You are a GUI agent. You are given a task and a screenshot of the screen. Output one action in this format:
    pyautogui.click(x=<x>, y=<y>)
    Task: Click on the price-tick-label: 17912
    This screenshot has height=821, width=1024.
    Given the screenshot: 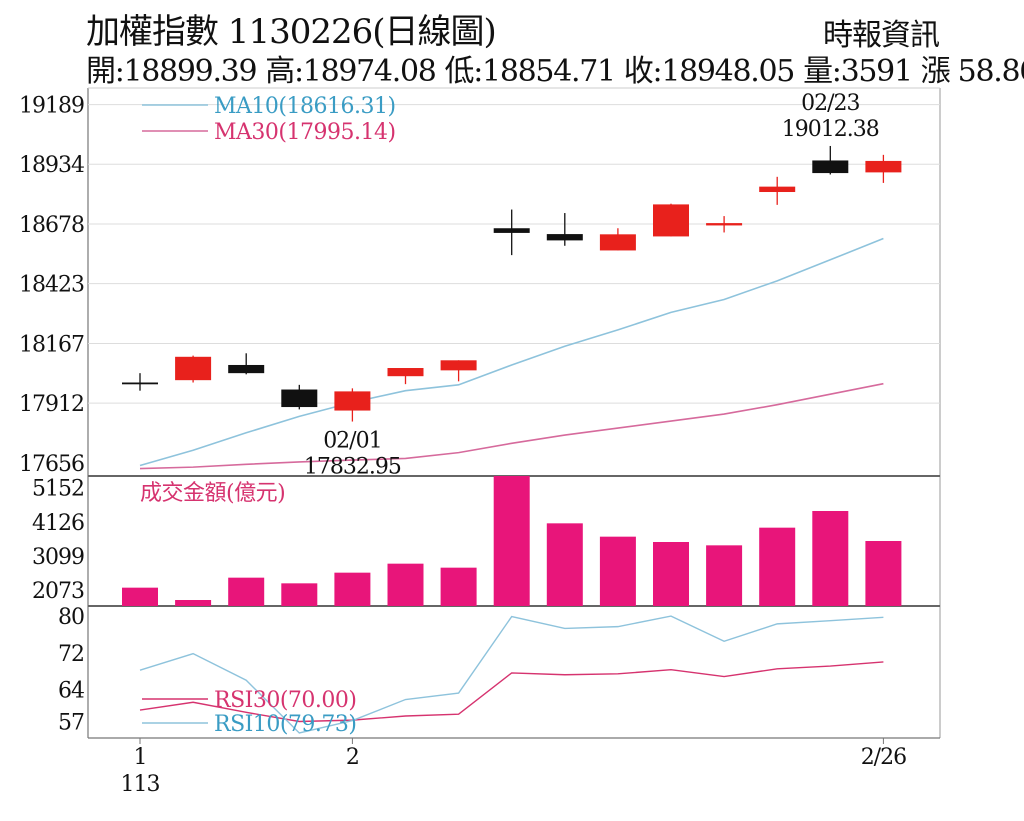 What is the action you would take?
    pyautogui.click(x=51, y=404)
    